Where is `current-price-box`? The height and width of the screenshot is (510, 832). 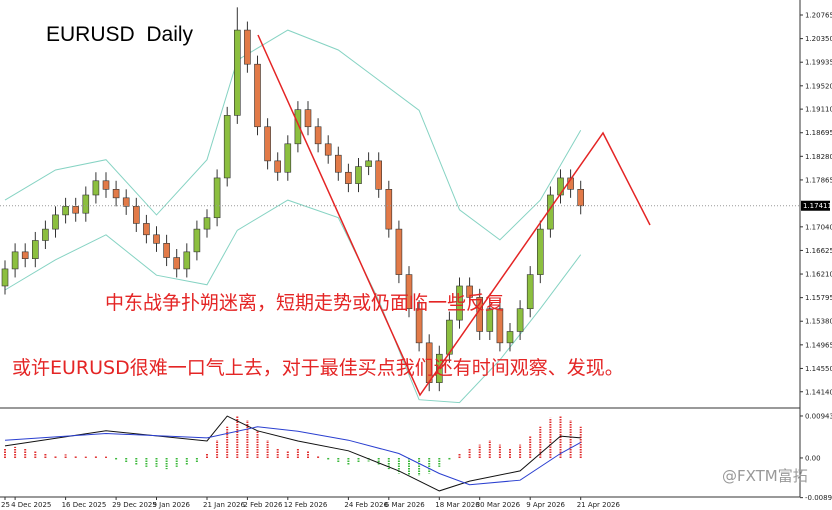 current-price-box is located at coordinates (815, 205).